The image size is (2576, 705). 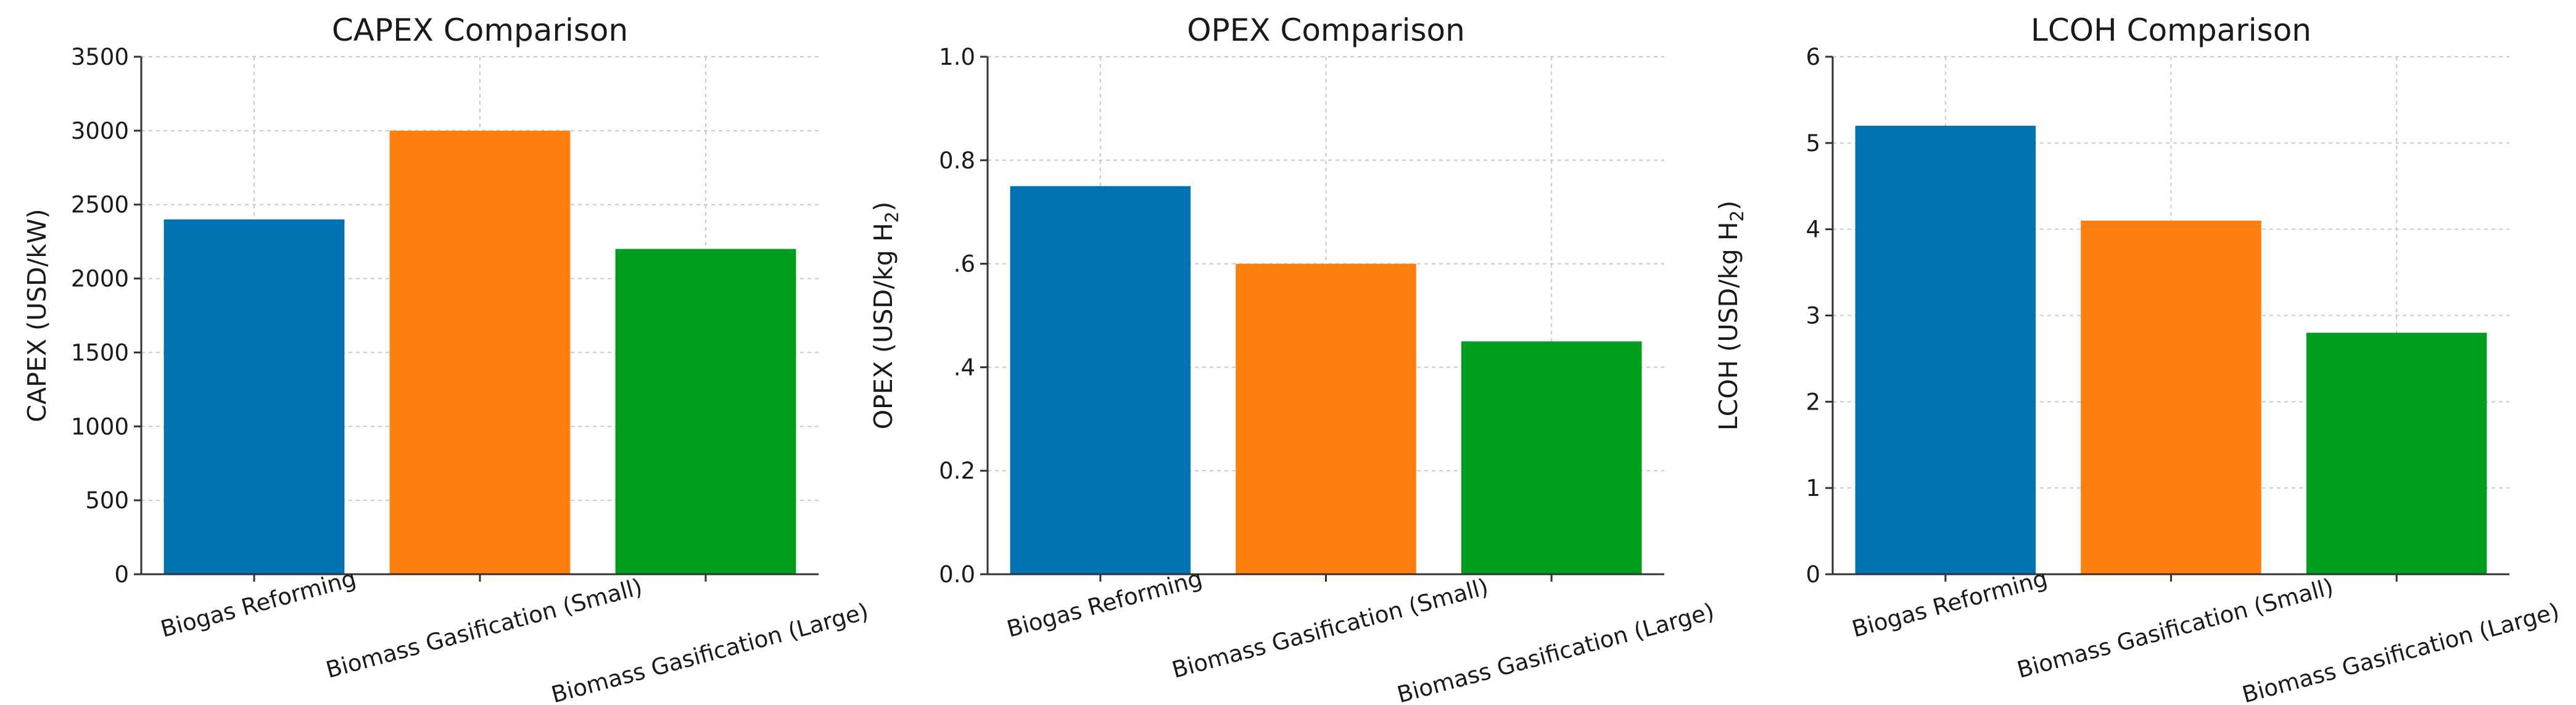 What do you see at coordinates (957, 574) in the screenshot?
I see `y-tick-label: 0.0` at bounding box center [957, 574].